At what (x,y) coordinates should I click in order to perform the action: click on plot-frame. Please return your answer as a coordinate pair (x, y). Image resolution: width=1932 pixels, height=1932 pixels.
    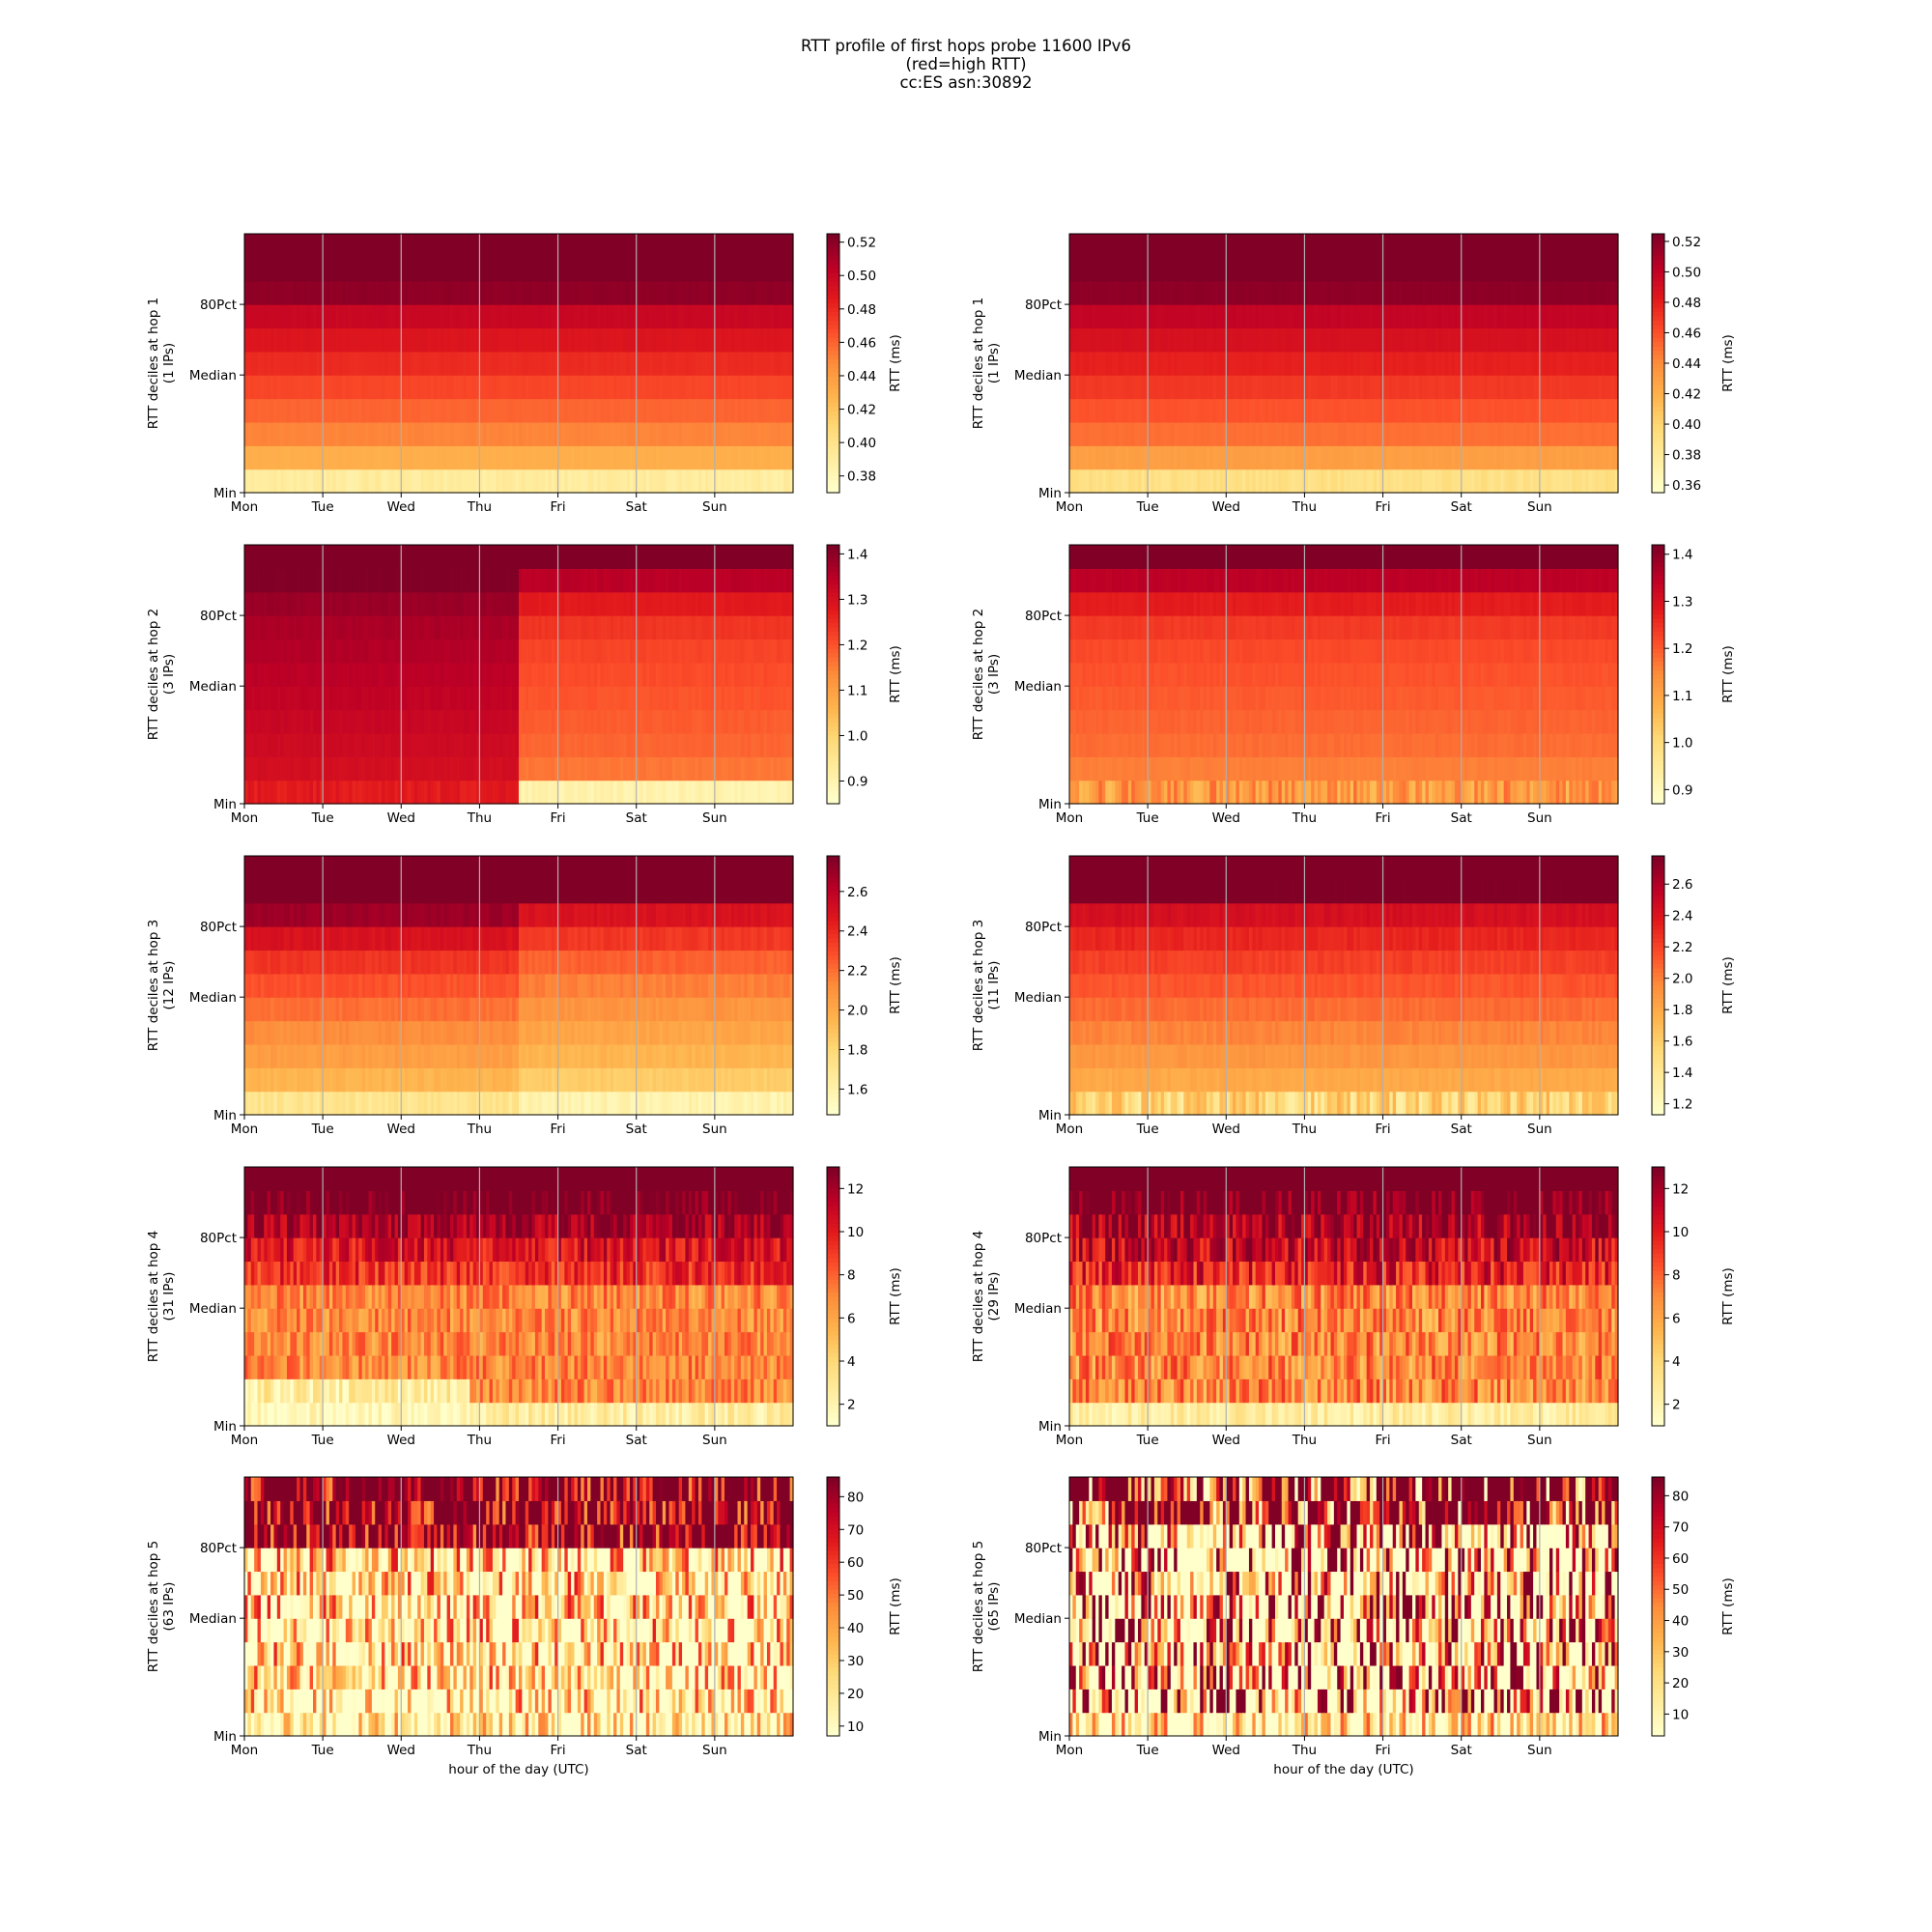
    Looking at the image, I should click on (518, 363).